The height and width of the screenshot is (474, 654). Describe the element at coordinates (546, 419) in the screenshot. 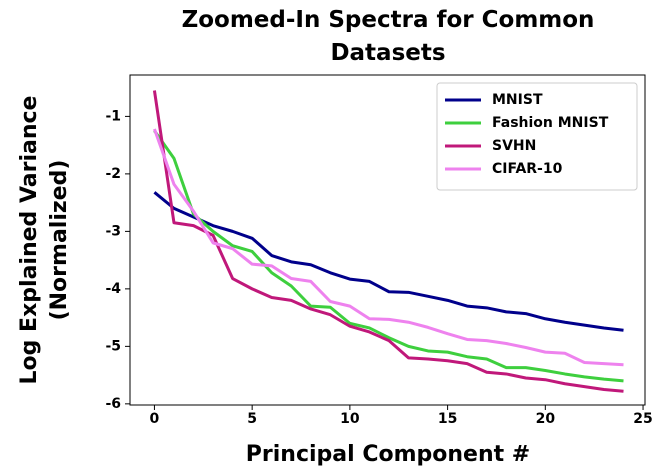

I see `x-tick-label: 20` at that location.